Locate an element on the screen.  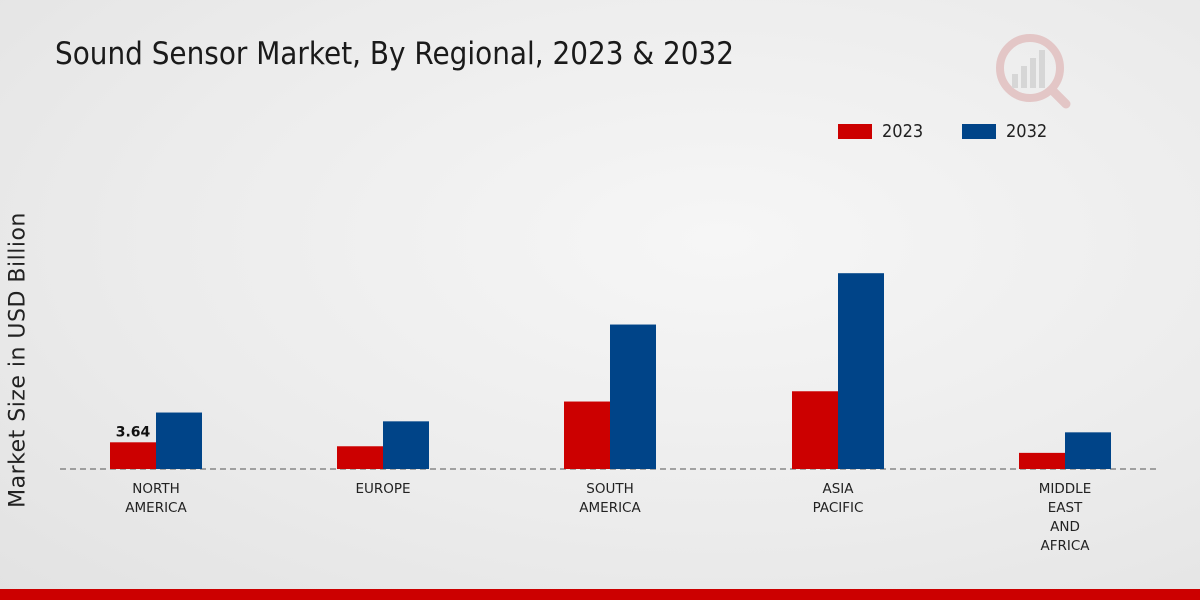
legend-swatch-2032 is located at coordinates (978, 131).